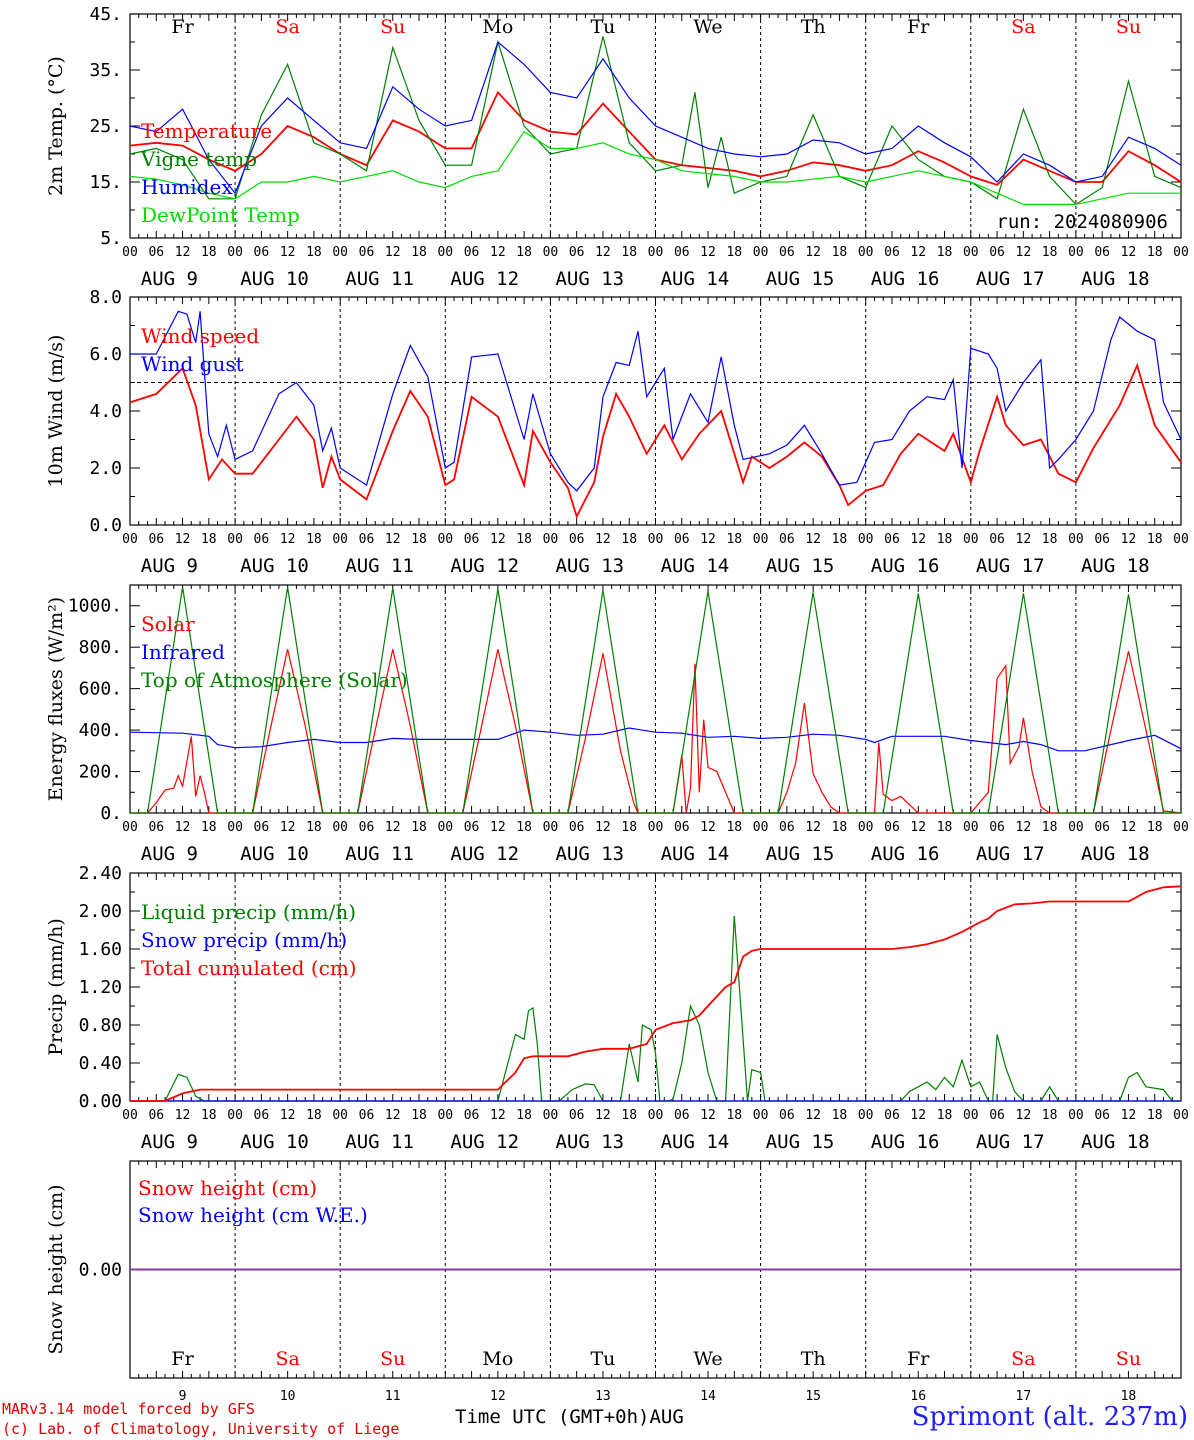  Describe the element at coordinates (274, 279) in the screenshot. I see `x-date-label: AUG 10` at that location.